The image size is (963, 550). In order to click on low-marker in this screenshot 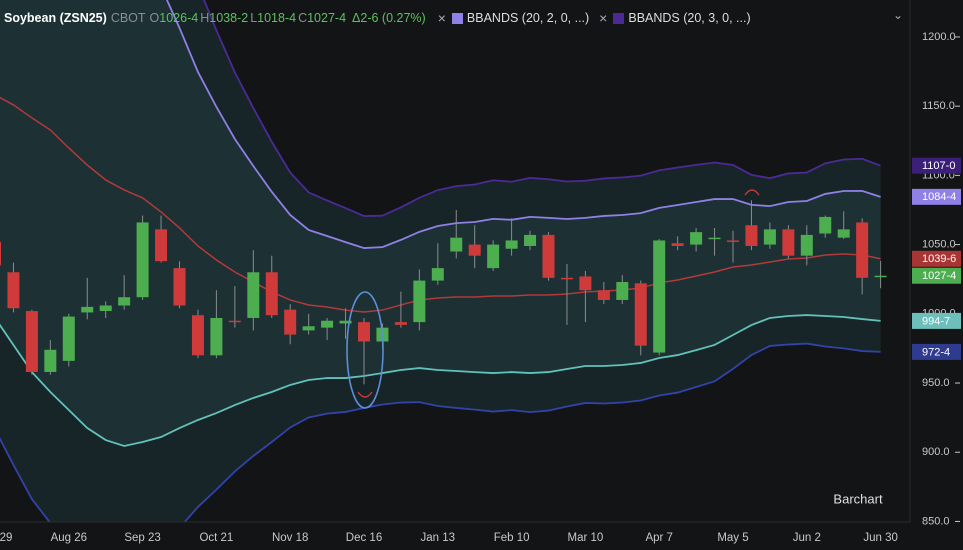, I will do `click(365, 394)`.